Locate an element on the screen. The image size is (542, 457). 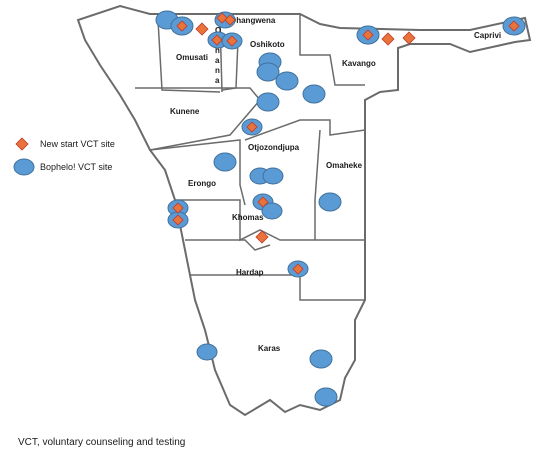
label-oshana-5: n is located at coordinates (217, 70).